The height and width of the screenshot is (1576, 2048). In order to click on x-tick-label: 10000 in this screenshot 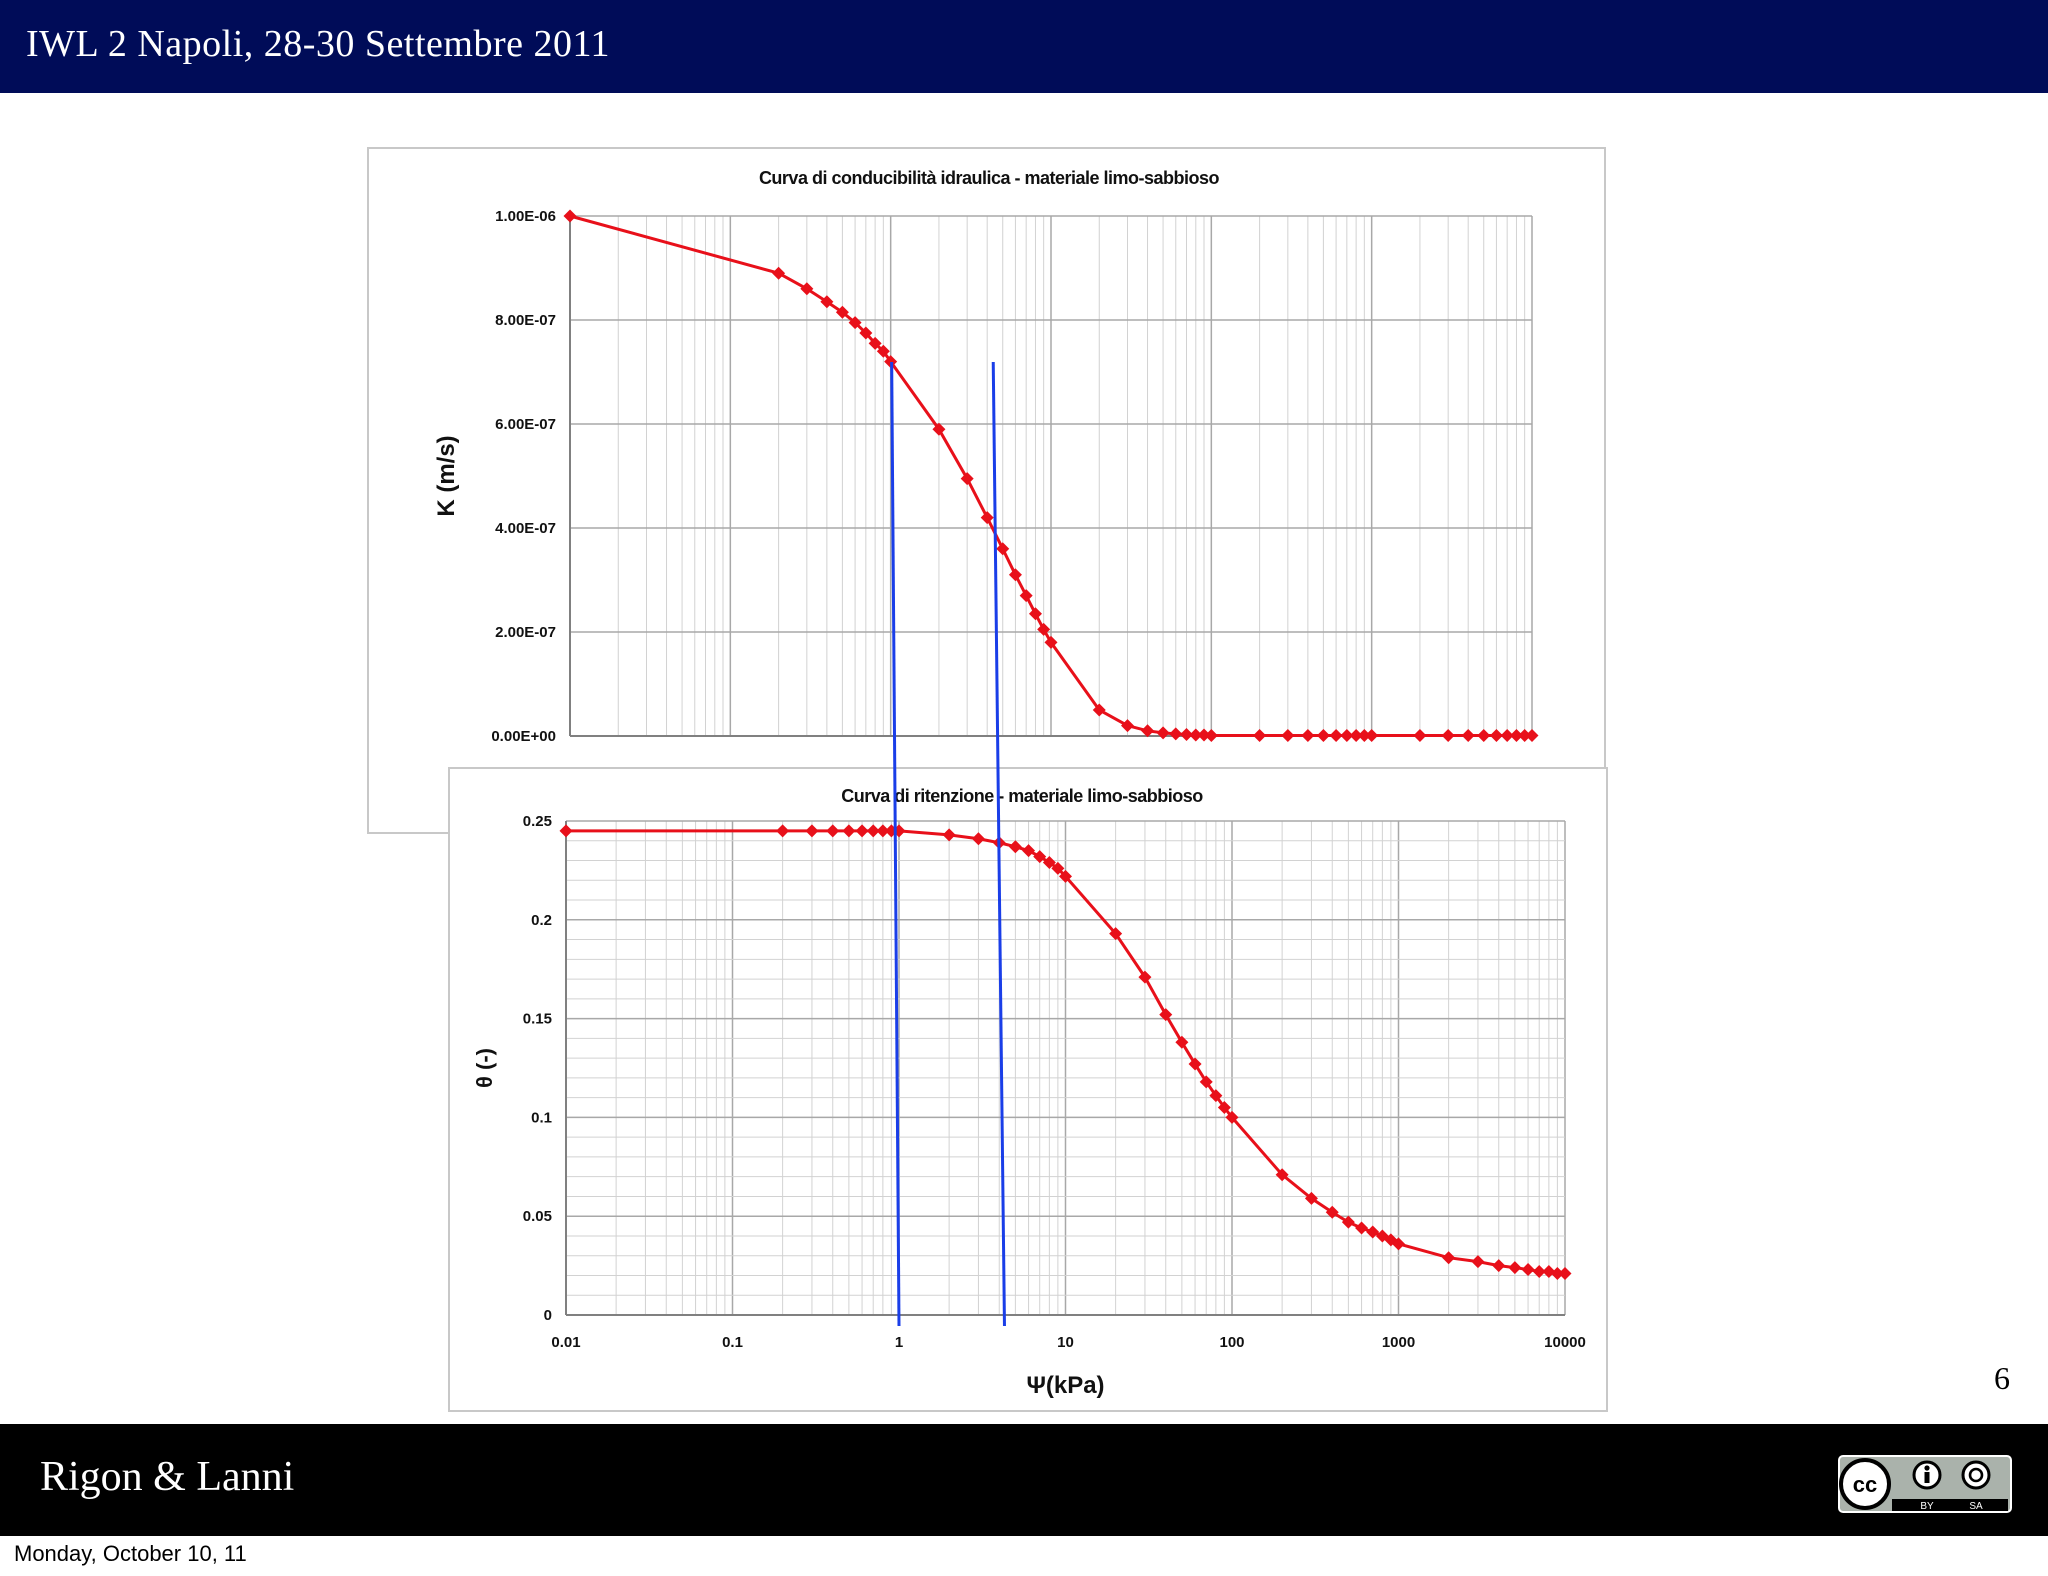, I will do `click(1565, 1342)`.